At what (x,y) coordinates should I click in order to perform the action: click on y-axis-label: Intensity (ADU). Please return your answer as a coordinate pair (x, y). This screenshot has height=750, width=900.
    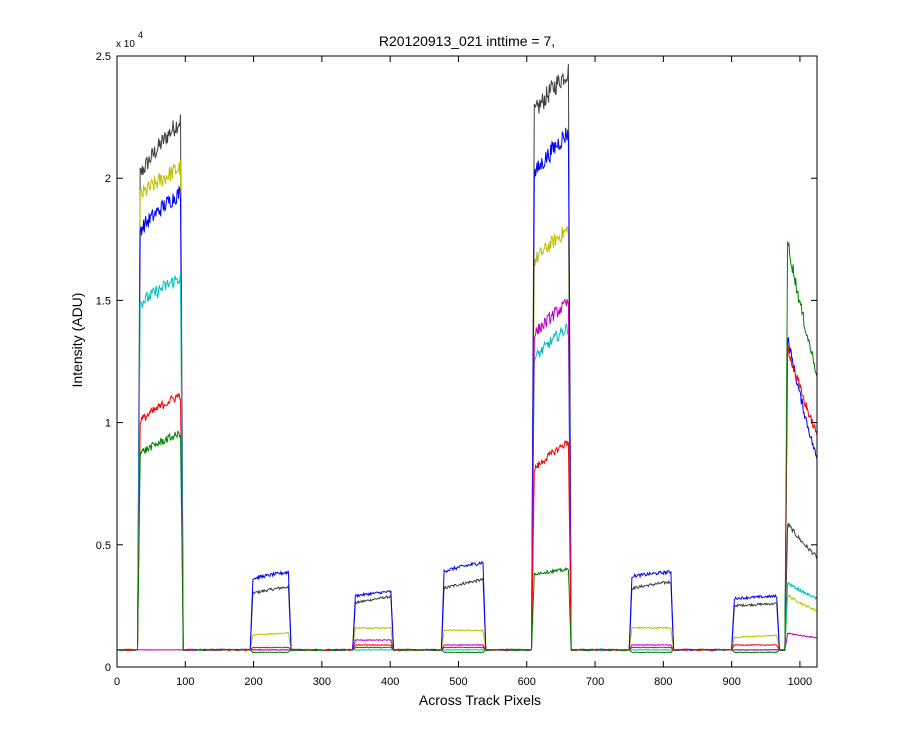
    Looking at the image, I should click on (77, 340).